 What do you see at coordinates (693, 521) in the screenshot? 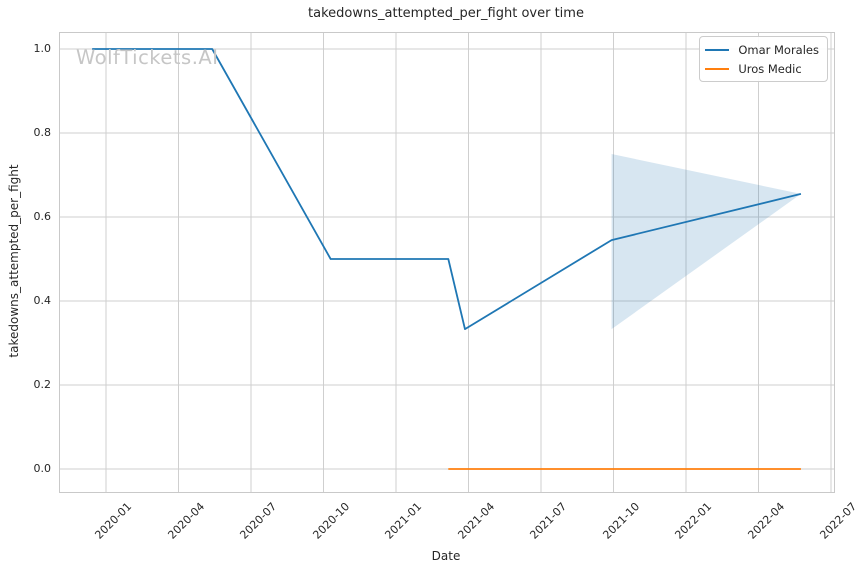
I see `x-tick-label: 2022-01` at bounding box center [693, 521].